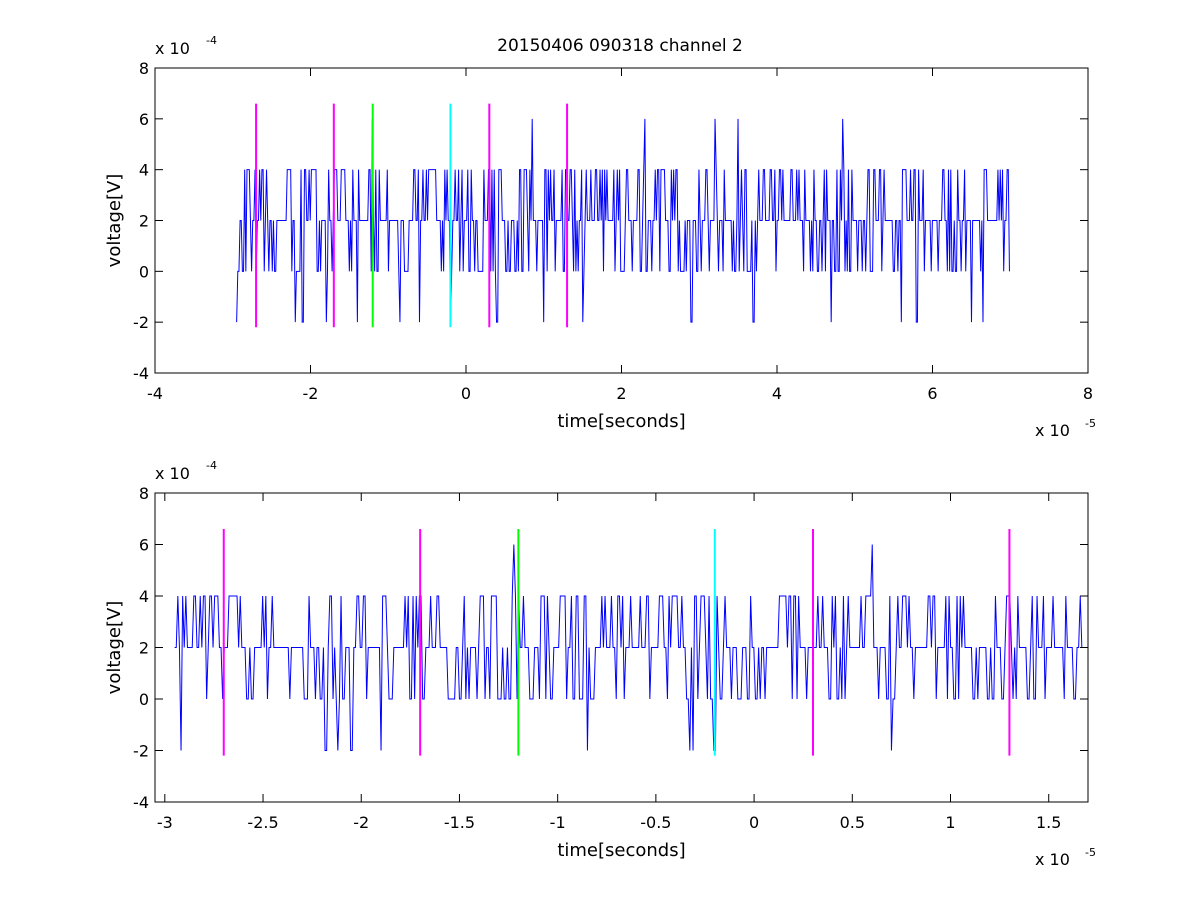 The width and height of the screenshot is (1200, 900). I want to click on x-tick-label: -3, so click(165, 822).